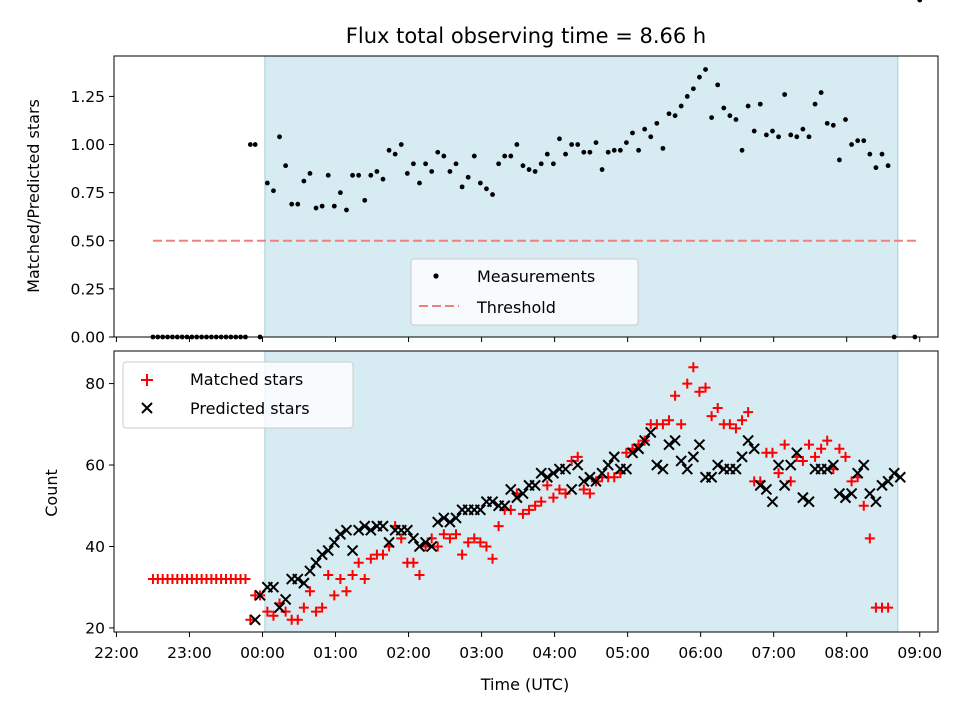 The image size is (960, 720). Describe the element at coordinates (773, 653) in the screenshot. I see `x-tick-label: 07:00` at that location.